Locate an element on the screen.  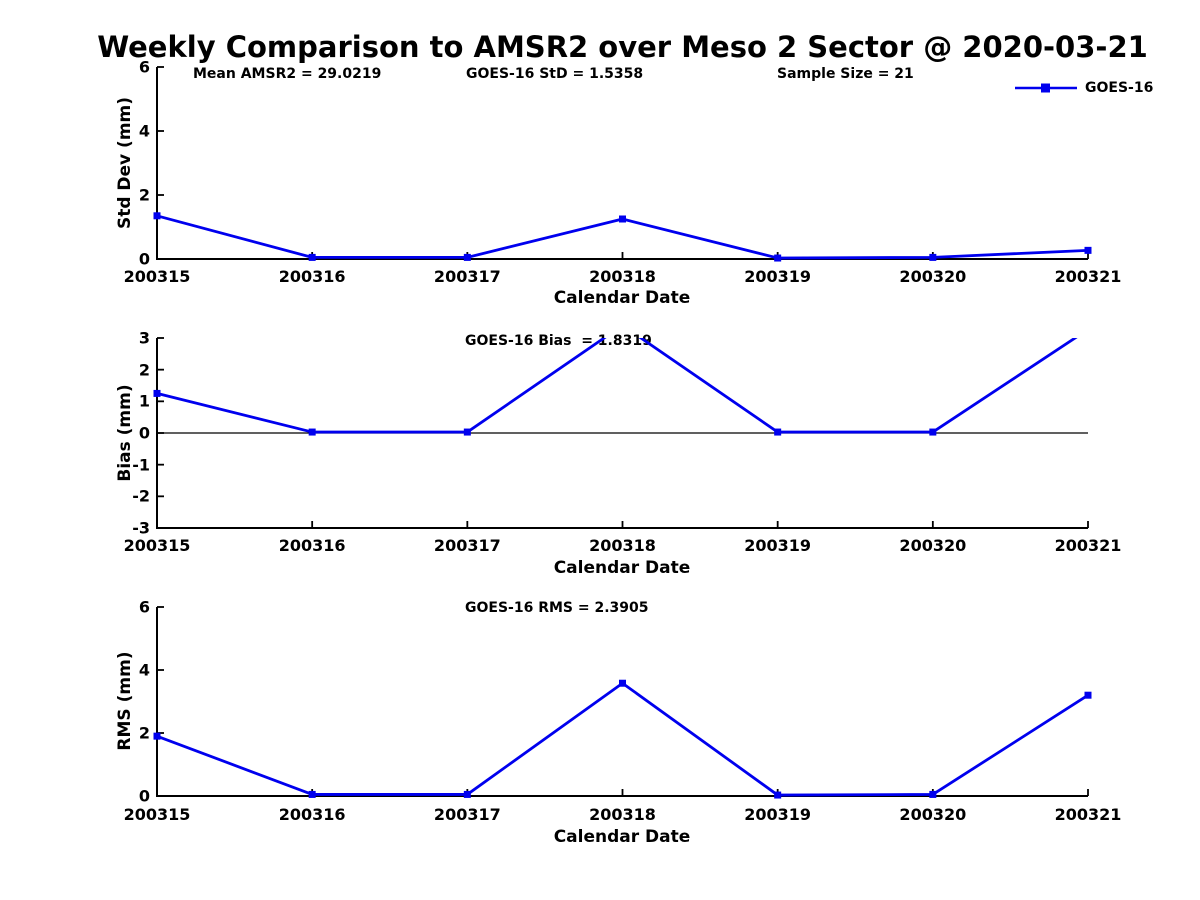
legend-line-marker-icon is located at coordinates (1046, 88).